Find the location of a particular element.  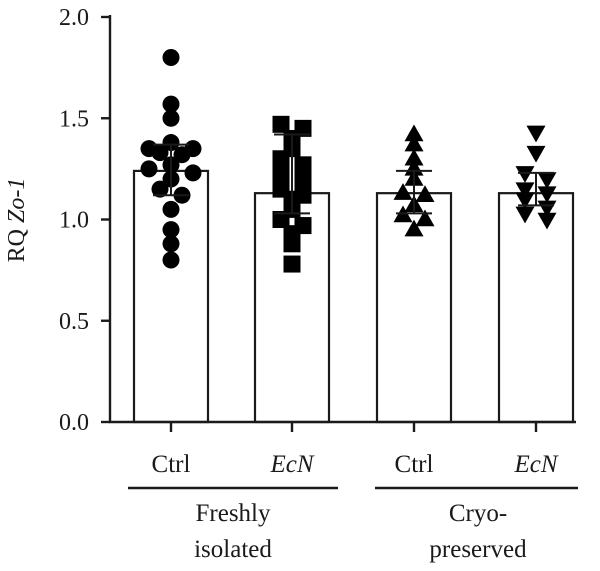

group-cryo: Cryo- preserved is located at coordinates (476, 524).